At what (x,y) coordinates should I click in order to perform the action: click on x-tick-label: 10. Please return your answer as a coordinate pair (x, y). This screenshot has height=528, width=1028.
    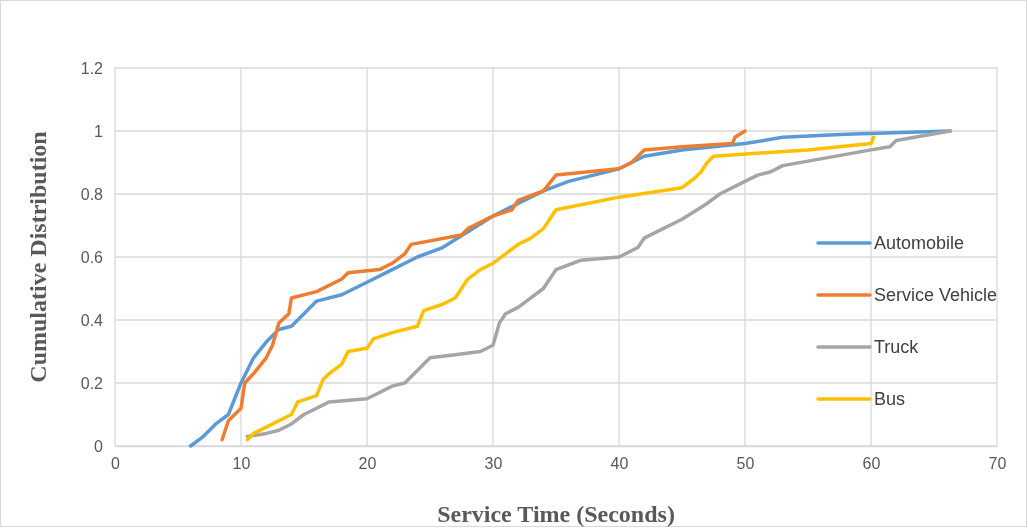
    Looking at the image, I should click on (241, 464).